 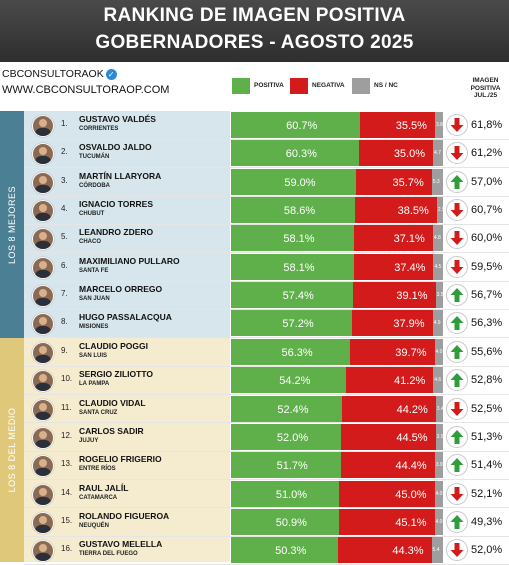 I want to click on province-name: CÓRDOBA, so click(x=94, y=185).